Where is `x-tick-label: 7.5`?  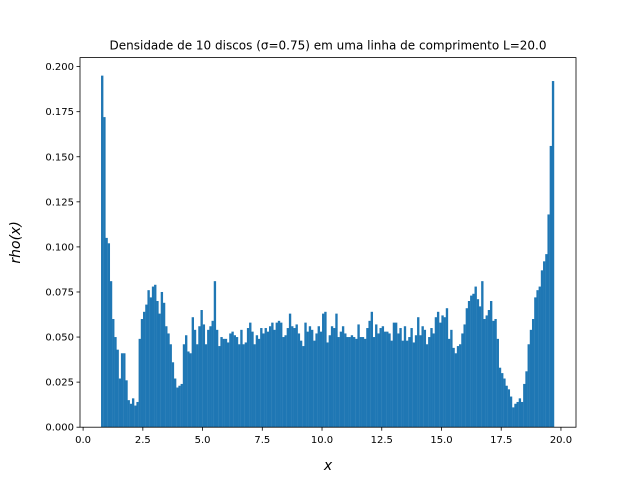
x-tick-label: 7.5 is located at coordinates (262, 440).